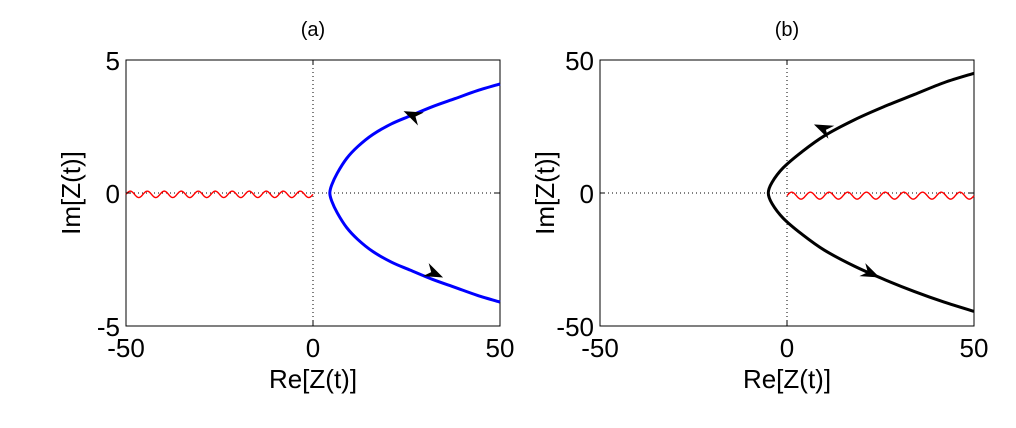 Image resolution: width=1016 pixels, height=428 pixels. Describe the element at coordinates (575, 327) in the screenshot. I see `panel-b-ytick-bottom: -50` at that location.